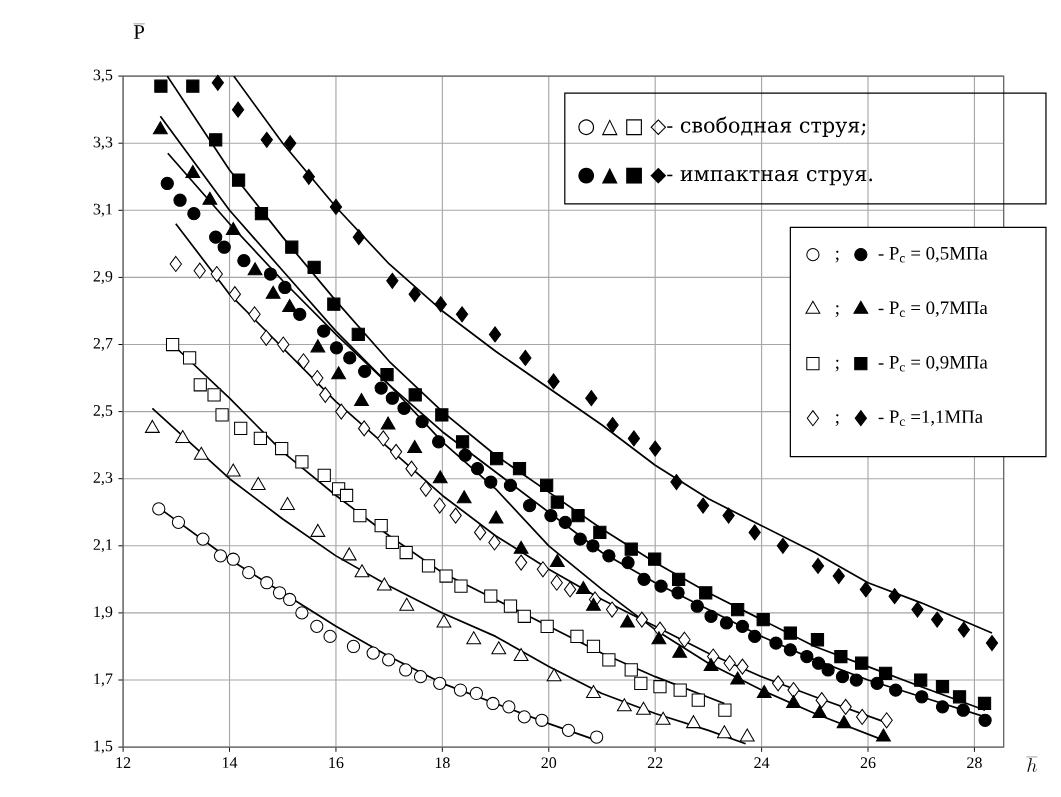 Image resolution: width=1061 pixels, height=797 pixels. What do you see at coordinates (933, 363) in the screenshot?
I see `legend-label: - P$_{c}$ = 0,9МПа` at bounding box center [933, 363].